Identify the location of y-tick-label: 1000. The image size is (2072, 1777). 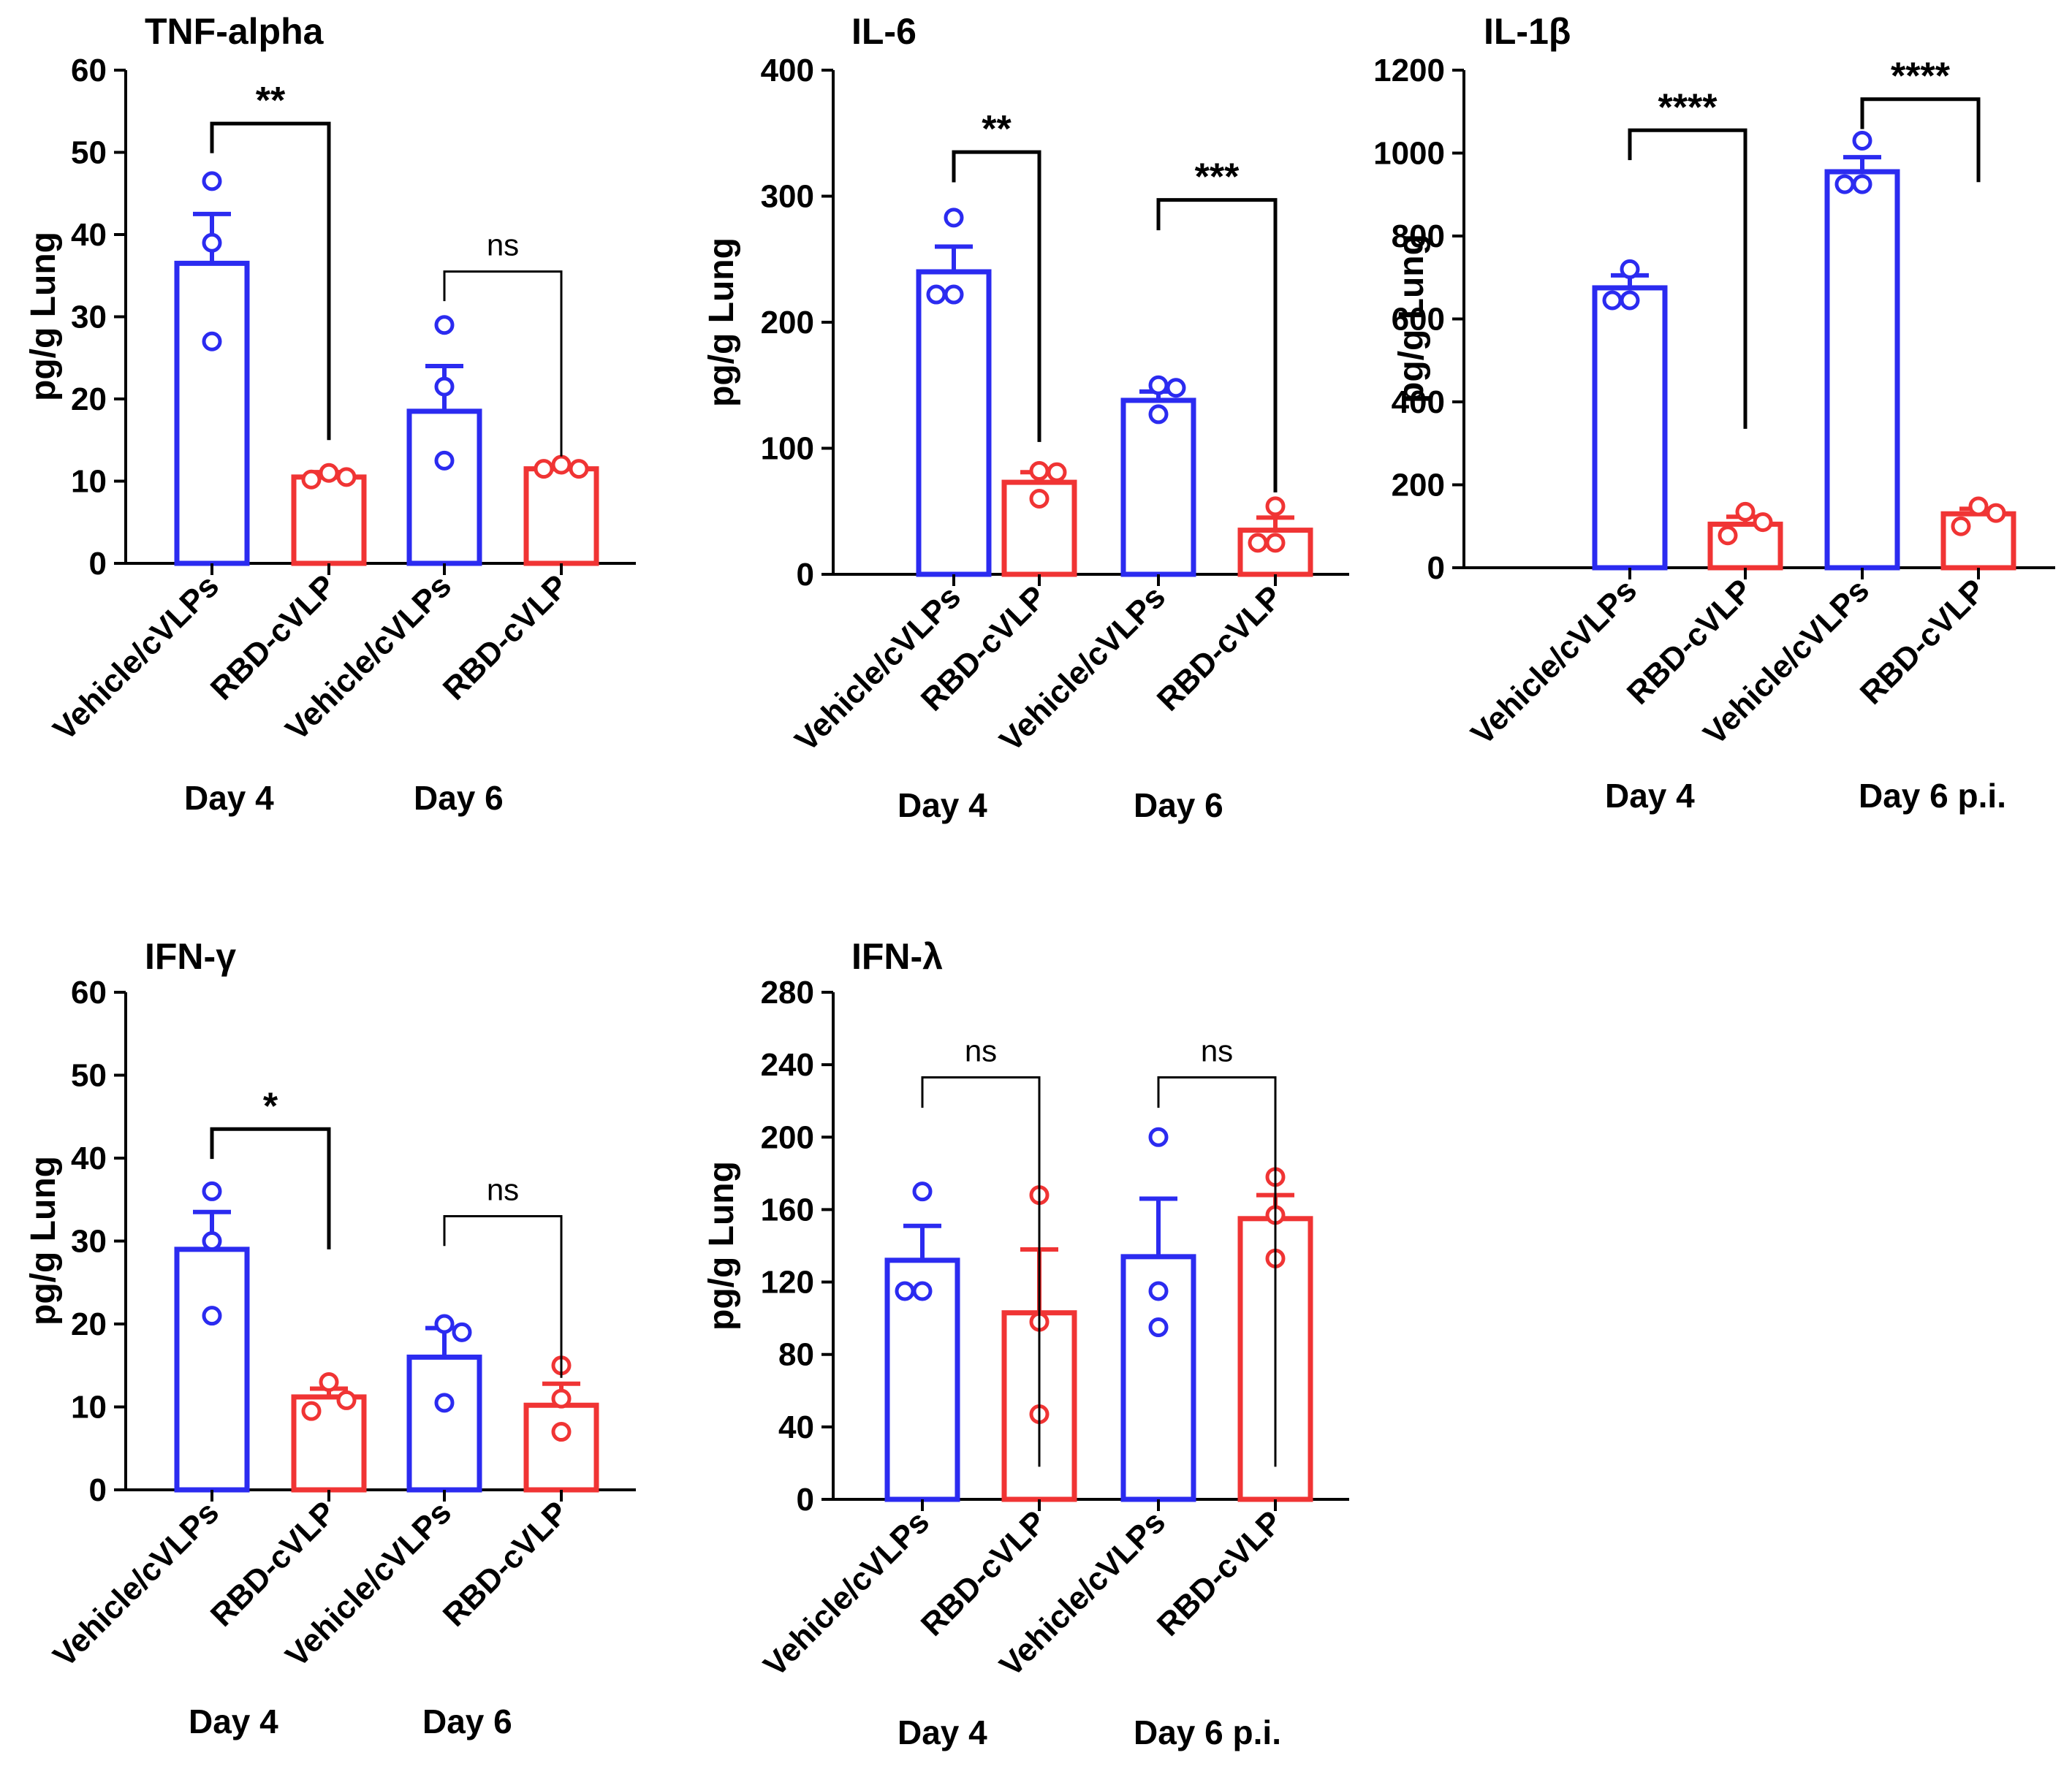
(1409, 154).